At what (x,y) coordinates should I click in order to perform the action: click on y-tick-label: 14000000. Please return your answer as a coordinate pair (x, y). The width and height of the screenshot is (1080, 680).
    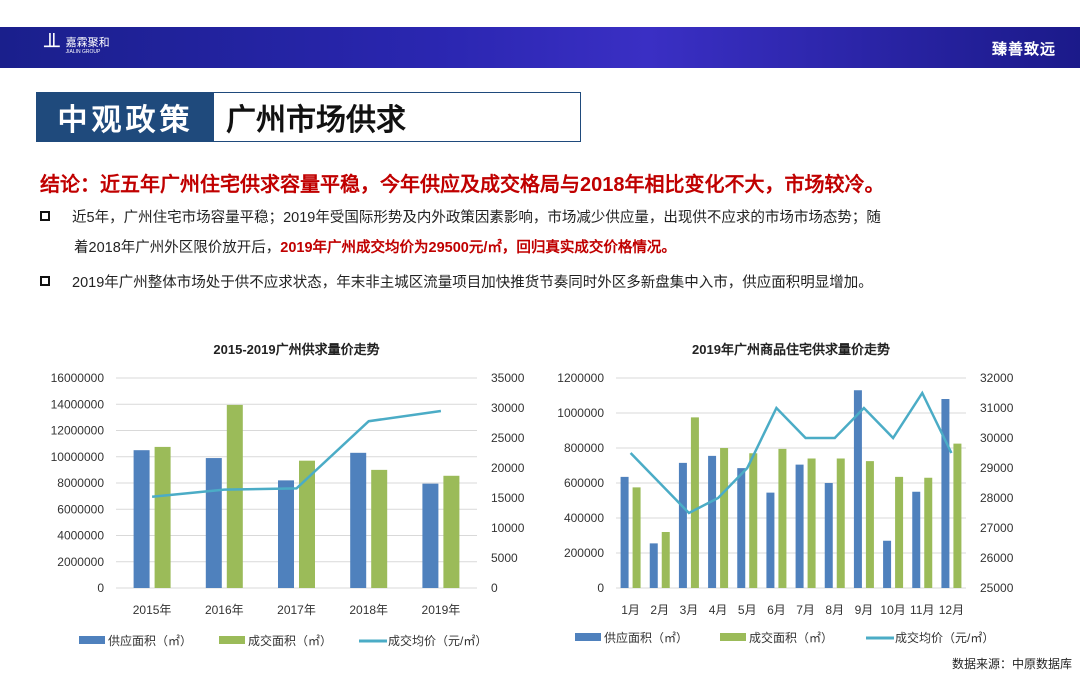
    Looking at the image, I should click on (78, 404).